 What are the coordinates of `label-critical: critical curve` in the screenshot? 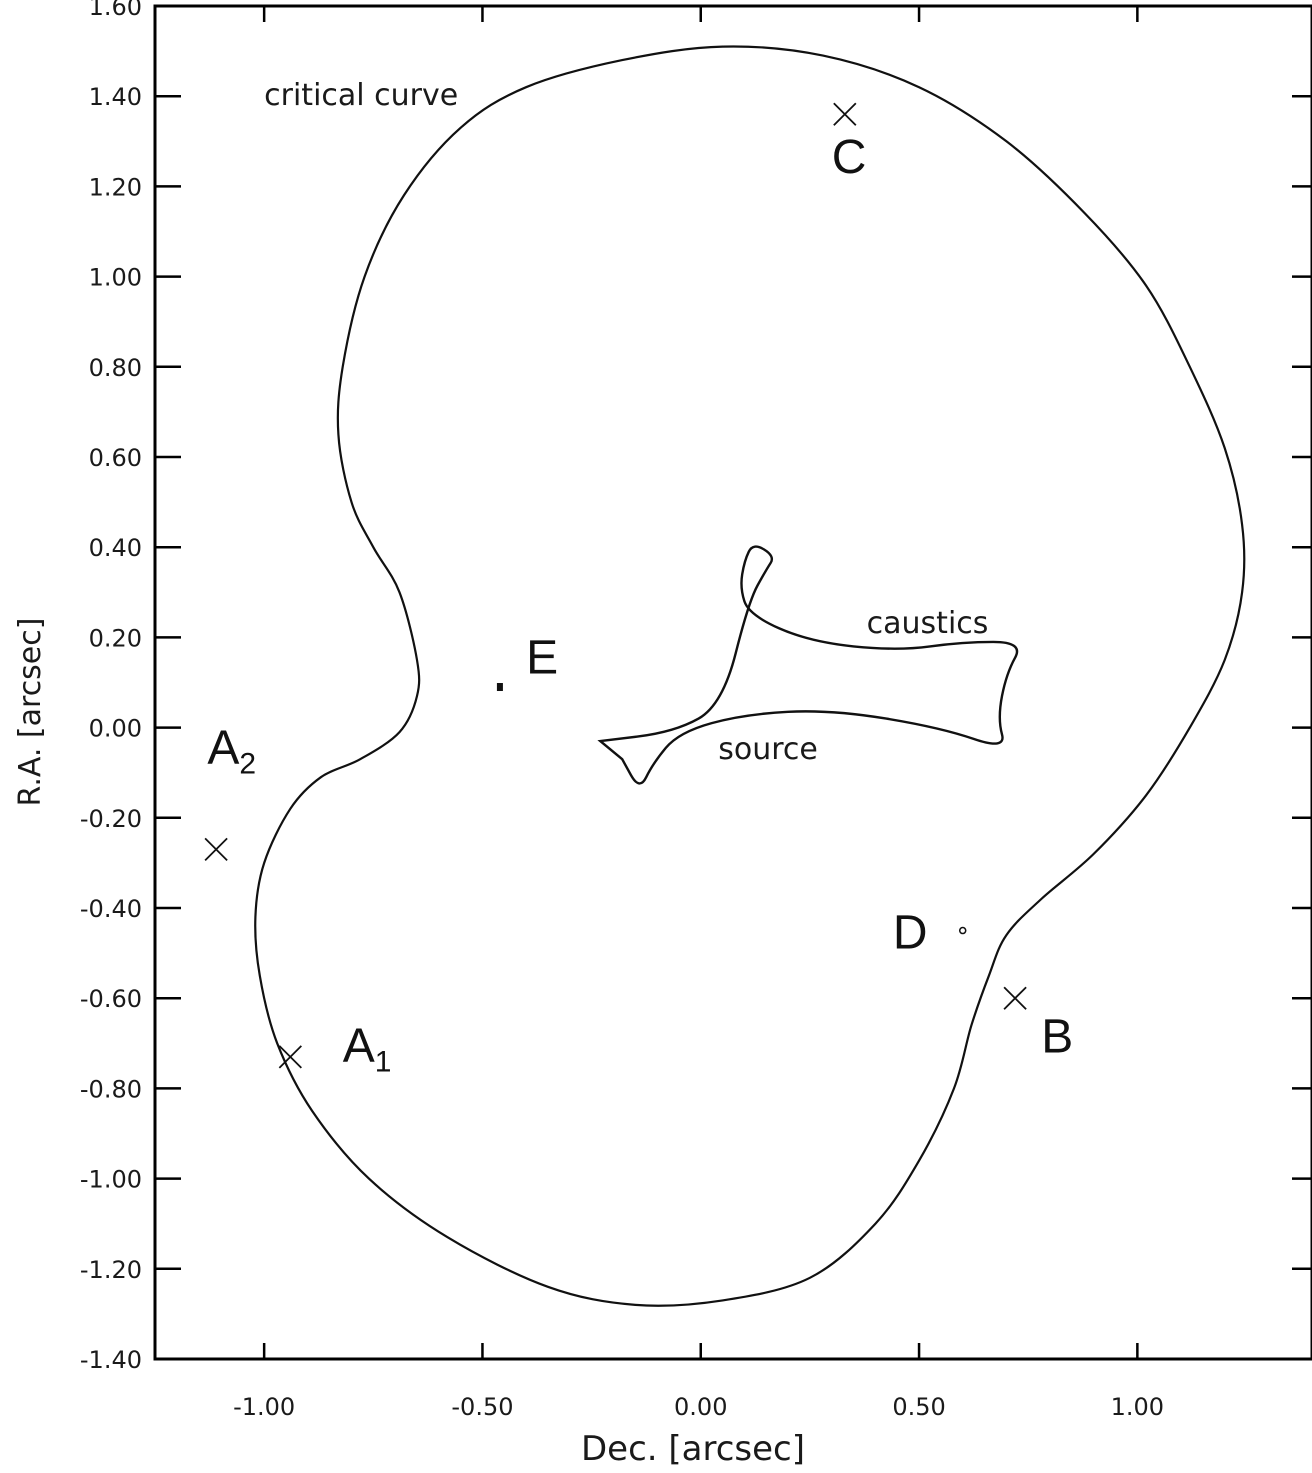 It's located at (361, 95).